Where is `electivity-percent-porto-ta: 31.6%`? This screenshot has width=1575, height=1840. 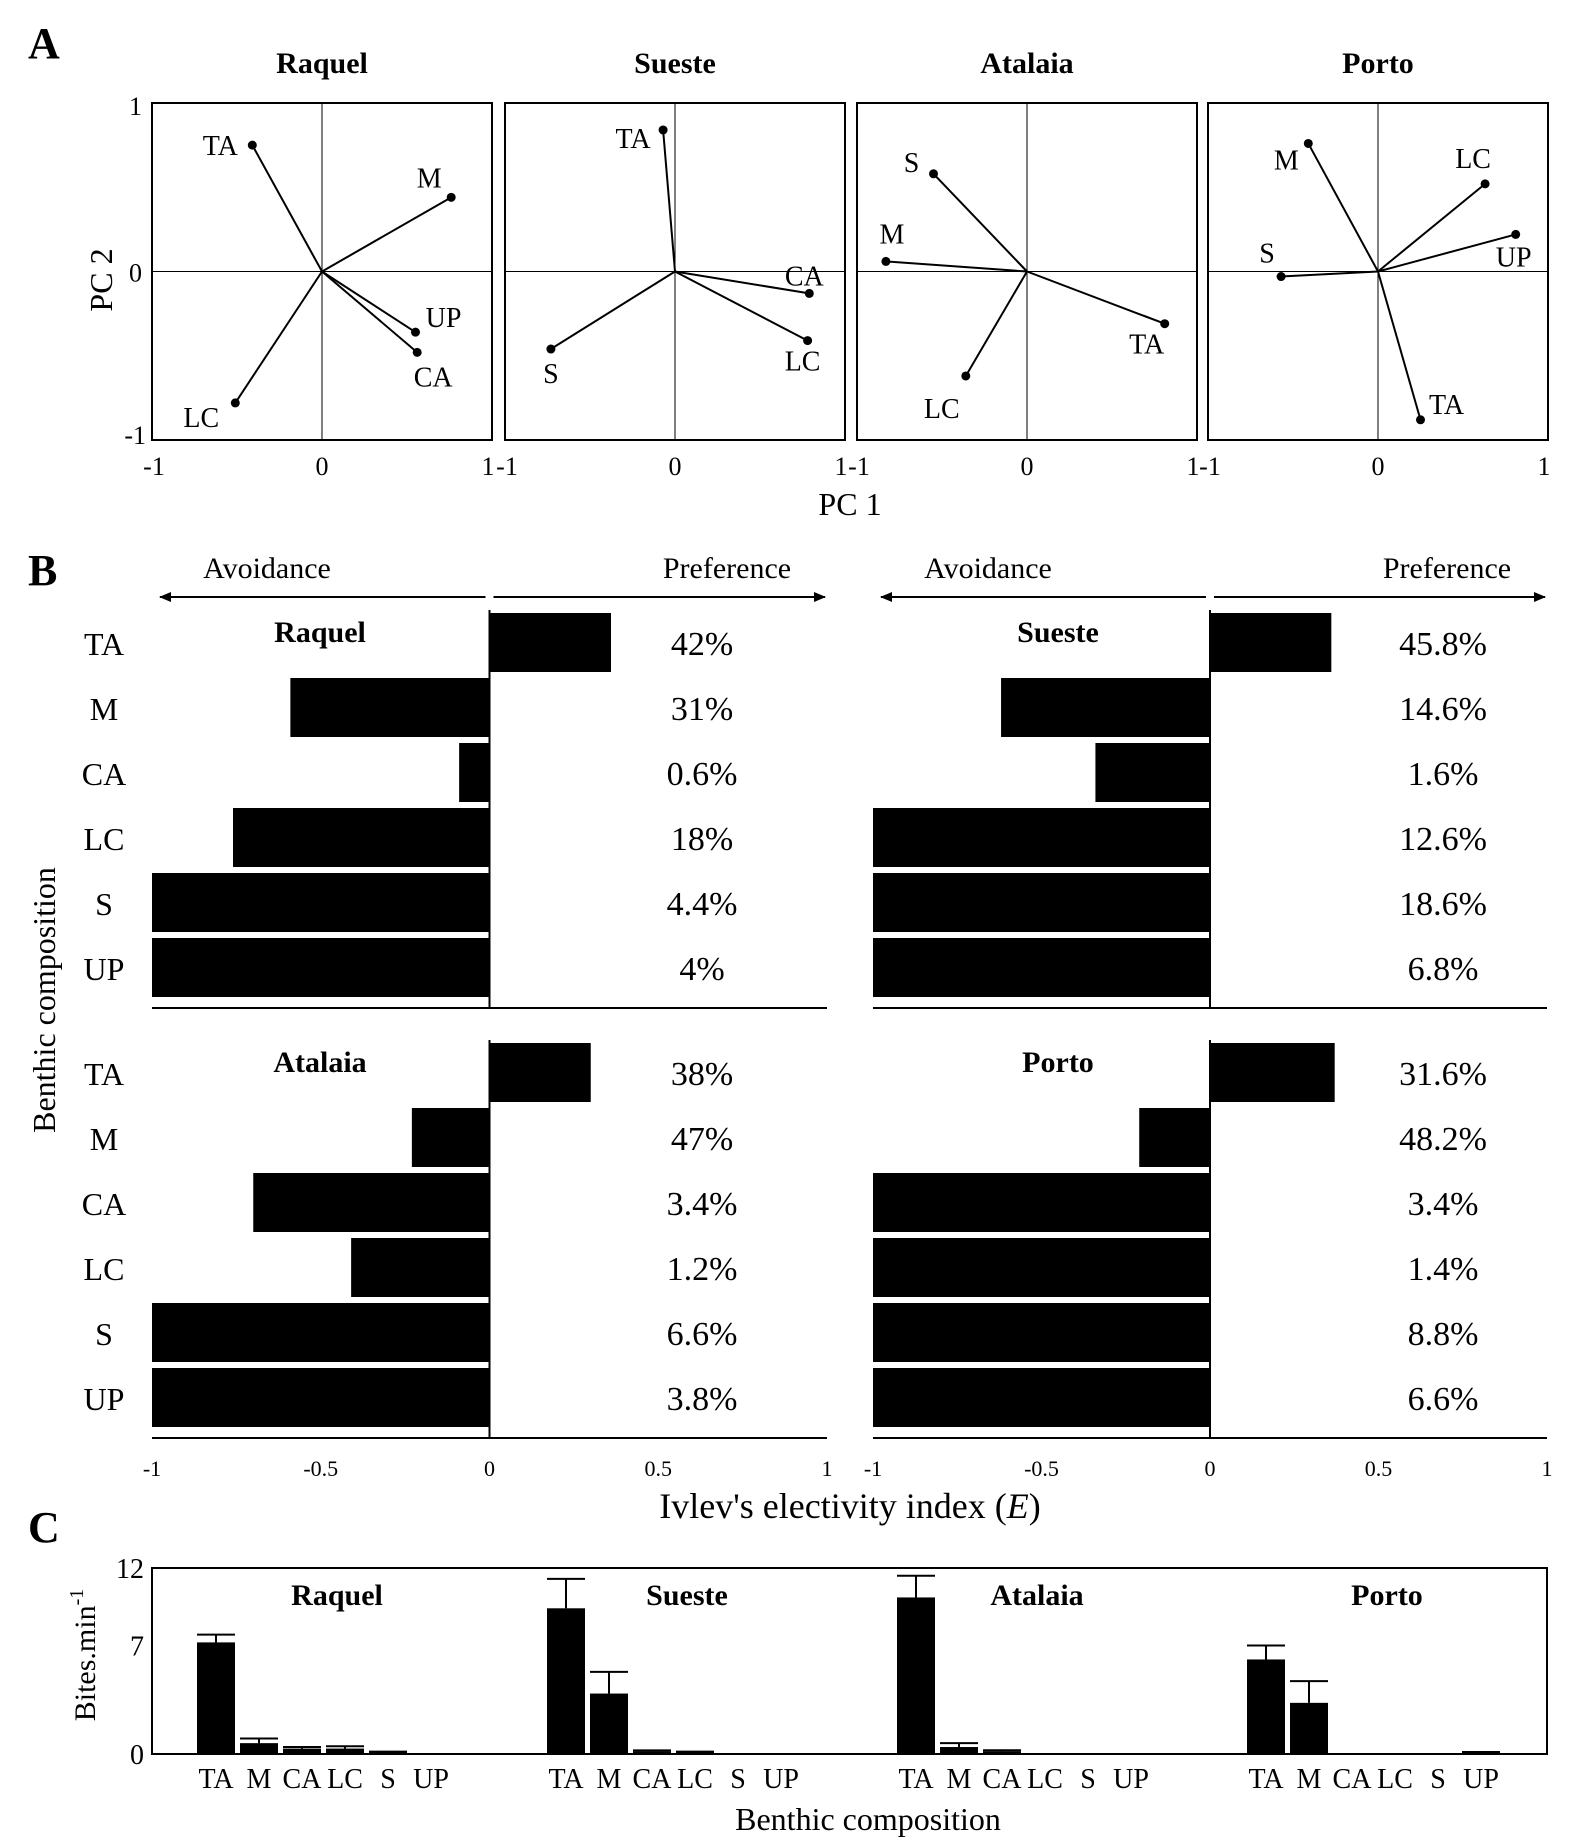 electivity-percent-porto-ta: 31.6% is located at coordinates (1443, 1074).